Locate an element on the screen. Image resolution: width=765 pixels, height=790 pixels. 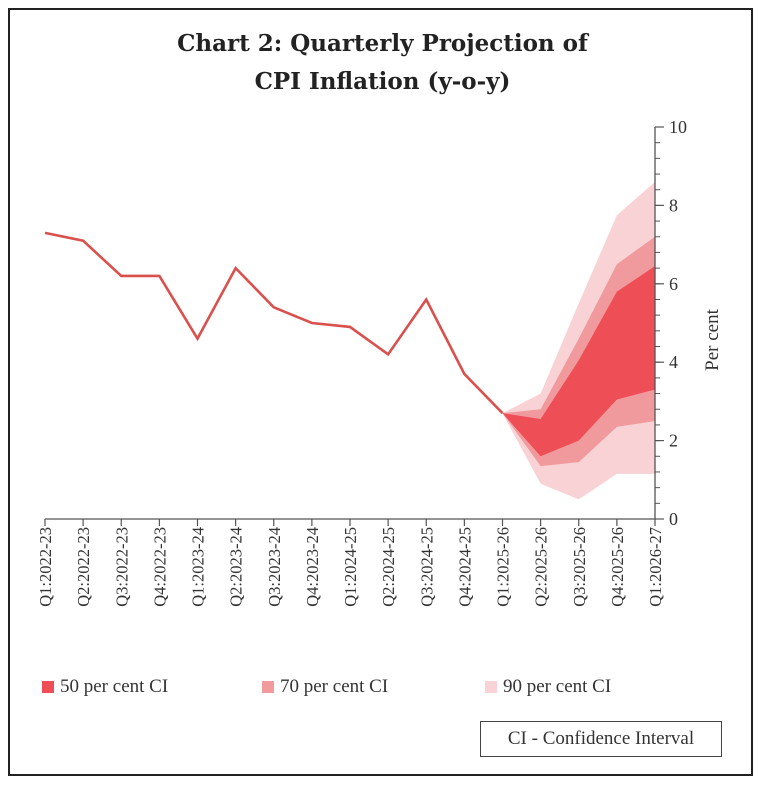
x-tick-label: Q2:2025-26 is located at coordinates (541, 567).